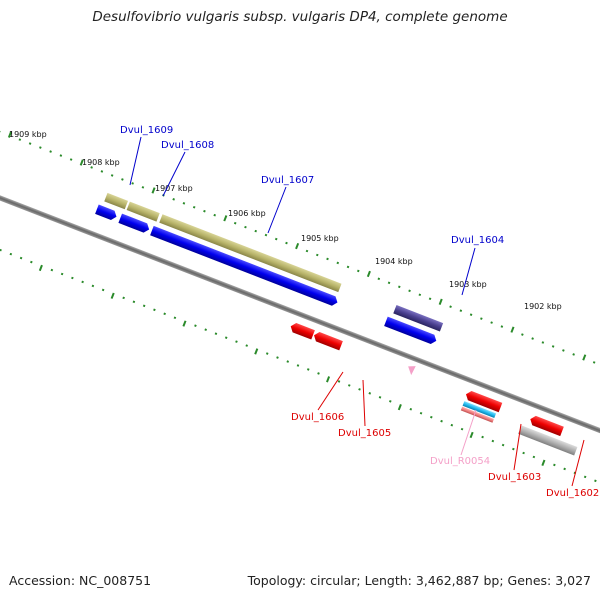  What do you see at coordinates (80, 580) in the screenshot?
I see `accession-text: Accession: NC_008751` at bounding box center [80, 580].